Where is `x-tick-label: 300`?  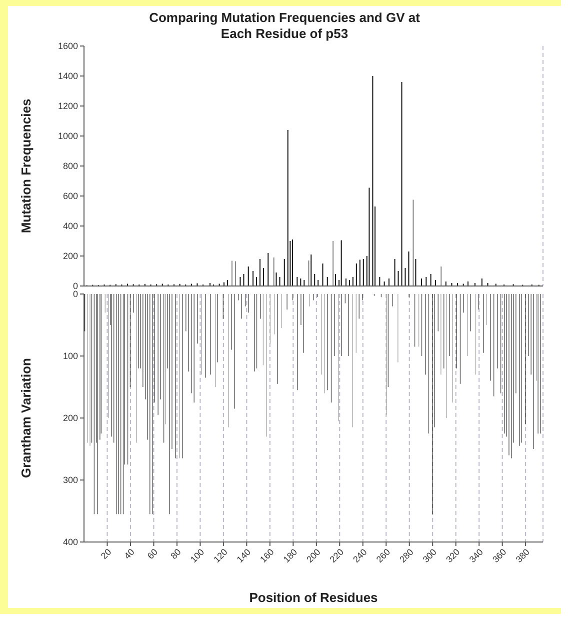 x-tick-label: 300 is located at coordinates (429, 555).